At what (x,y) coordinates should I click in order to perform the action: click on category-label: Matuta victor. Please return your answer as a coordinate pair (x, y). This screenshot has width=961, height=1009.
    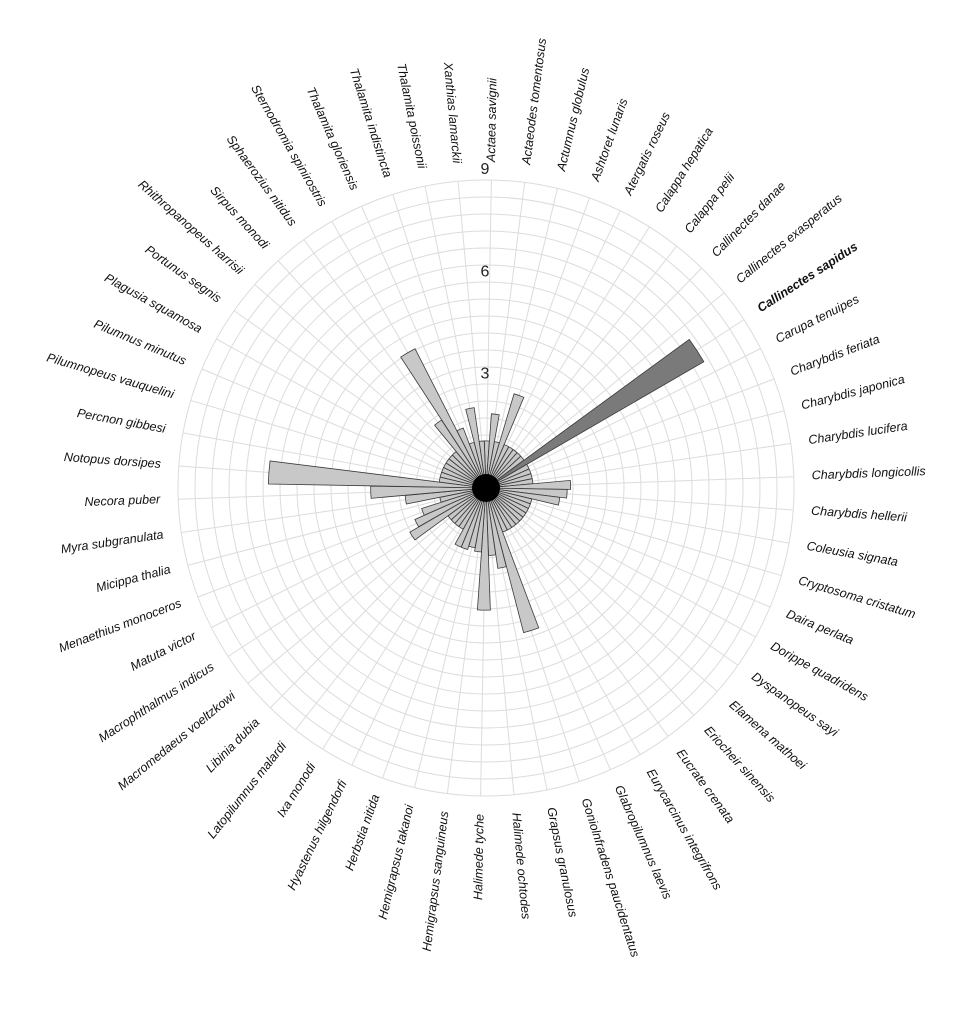
    Looking at the image, I should click on (163, 650).